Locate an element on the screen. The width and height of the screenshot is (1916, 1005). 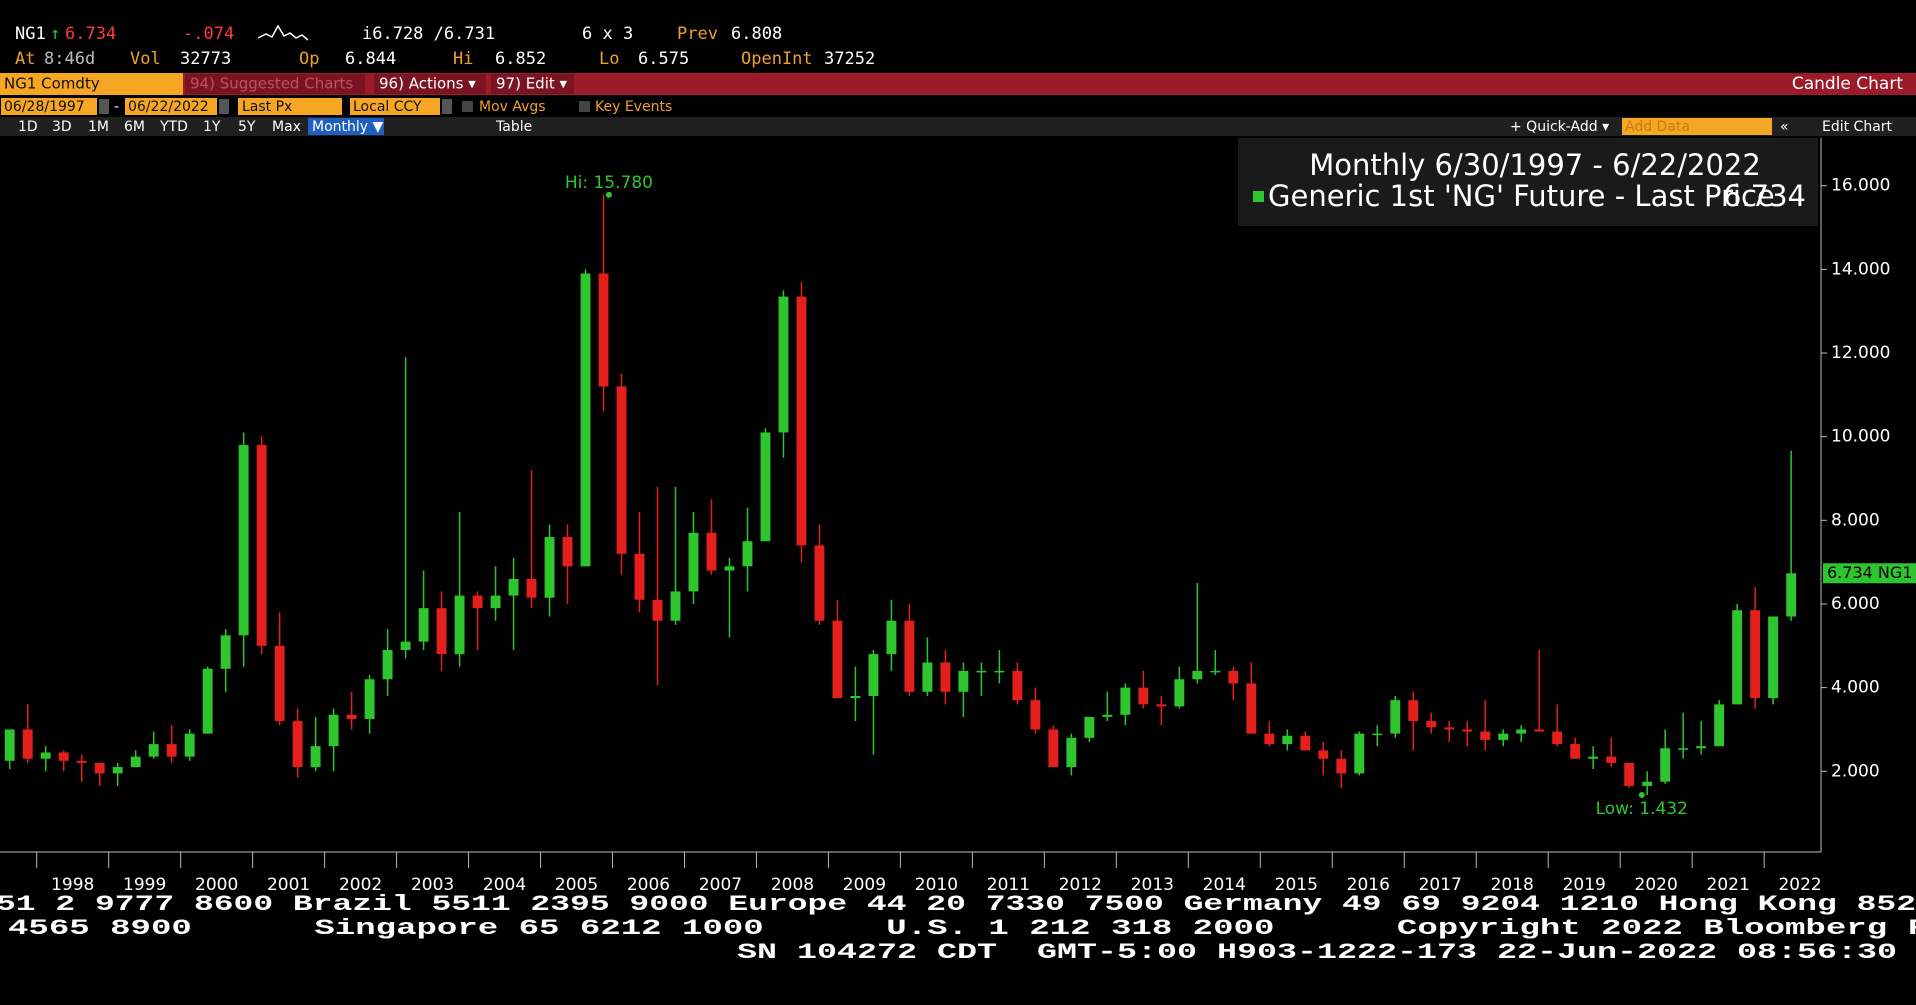
currency: Local CCY is located at coordinates (387, 107).